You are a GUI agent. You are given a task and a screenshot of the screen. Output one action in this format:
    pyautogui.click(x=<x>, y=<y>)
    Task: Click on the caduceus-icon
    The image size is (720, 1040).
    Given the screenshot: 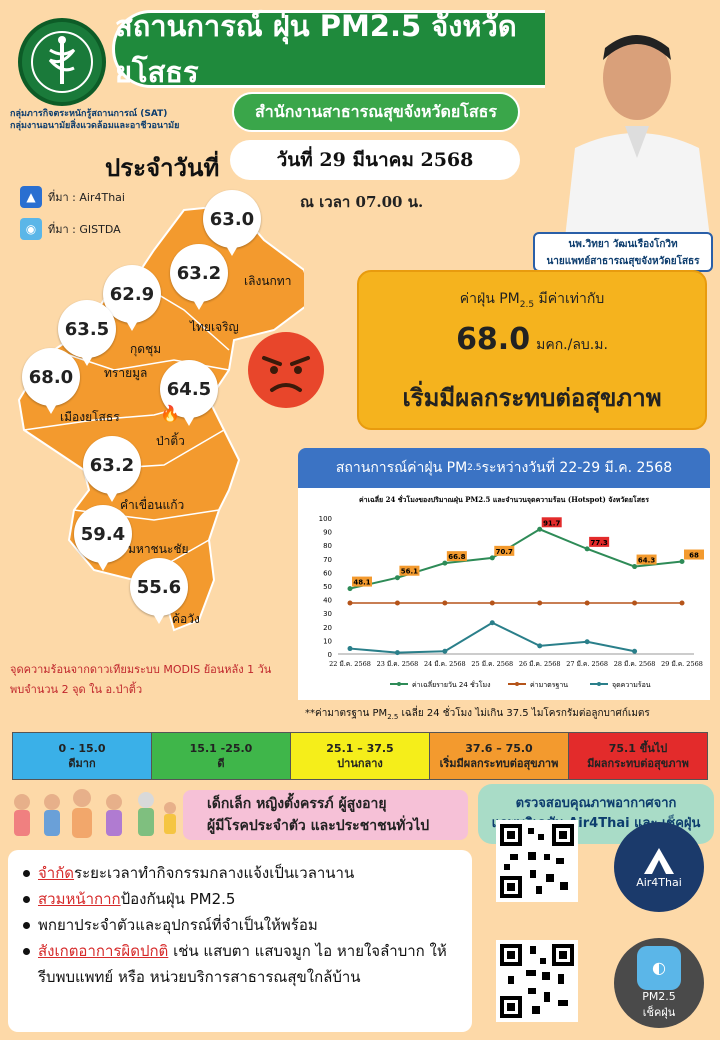 What is the action you would take?
    pyautogui.click(x=62, y=62)
    